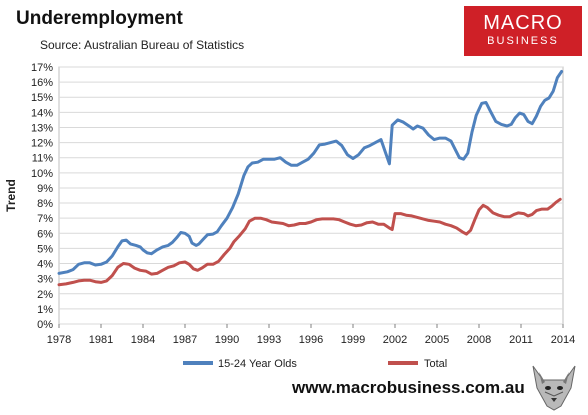 This screenshot has height=415, width=588. What do you see at coordinates (42, 174) in the screenshot?
I see `y-tick-label: 10%` at bounding box center [42, 174].